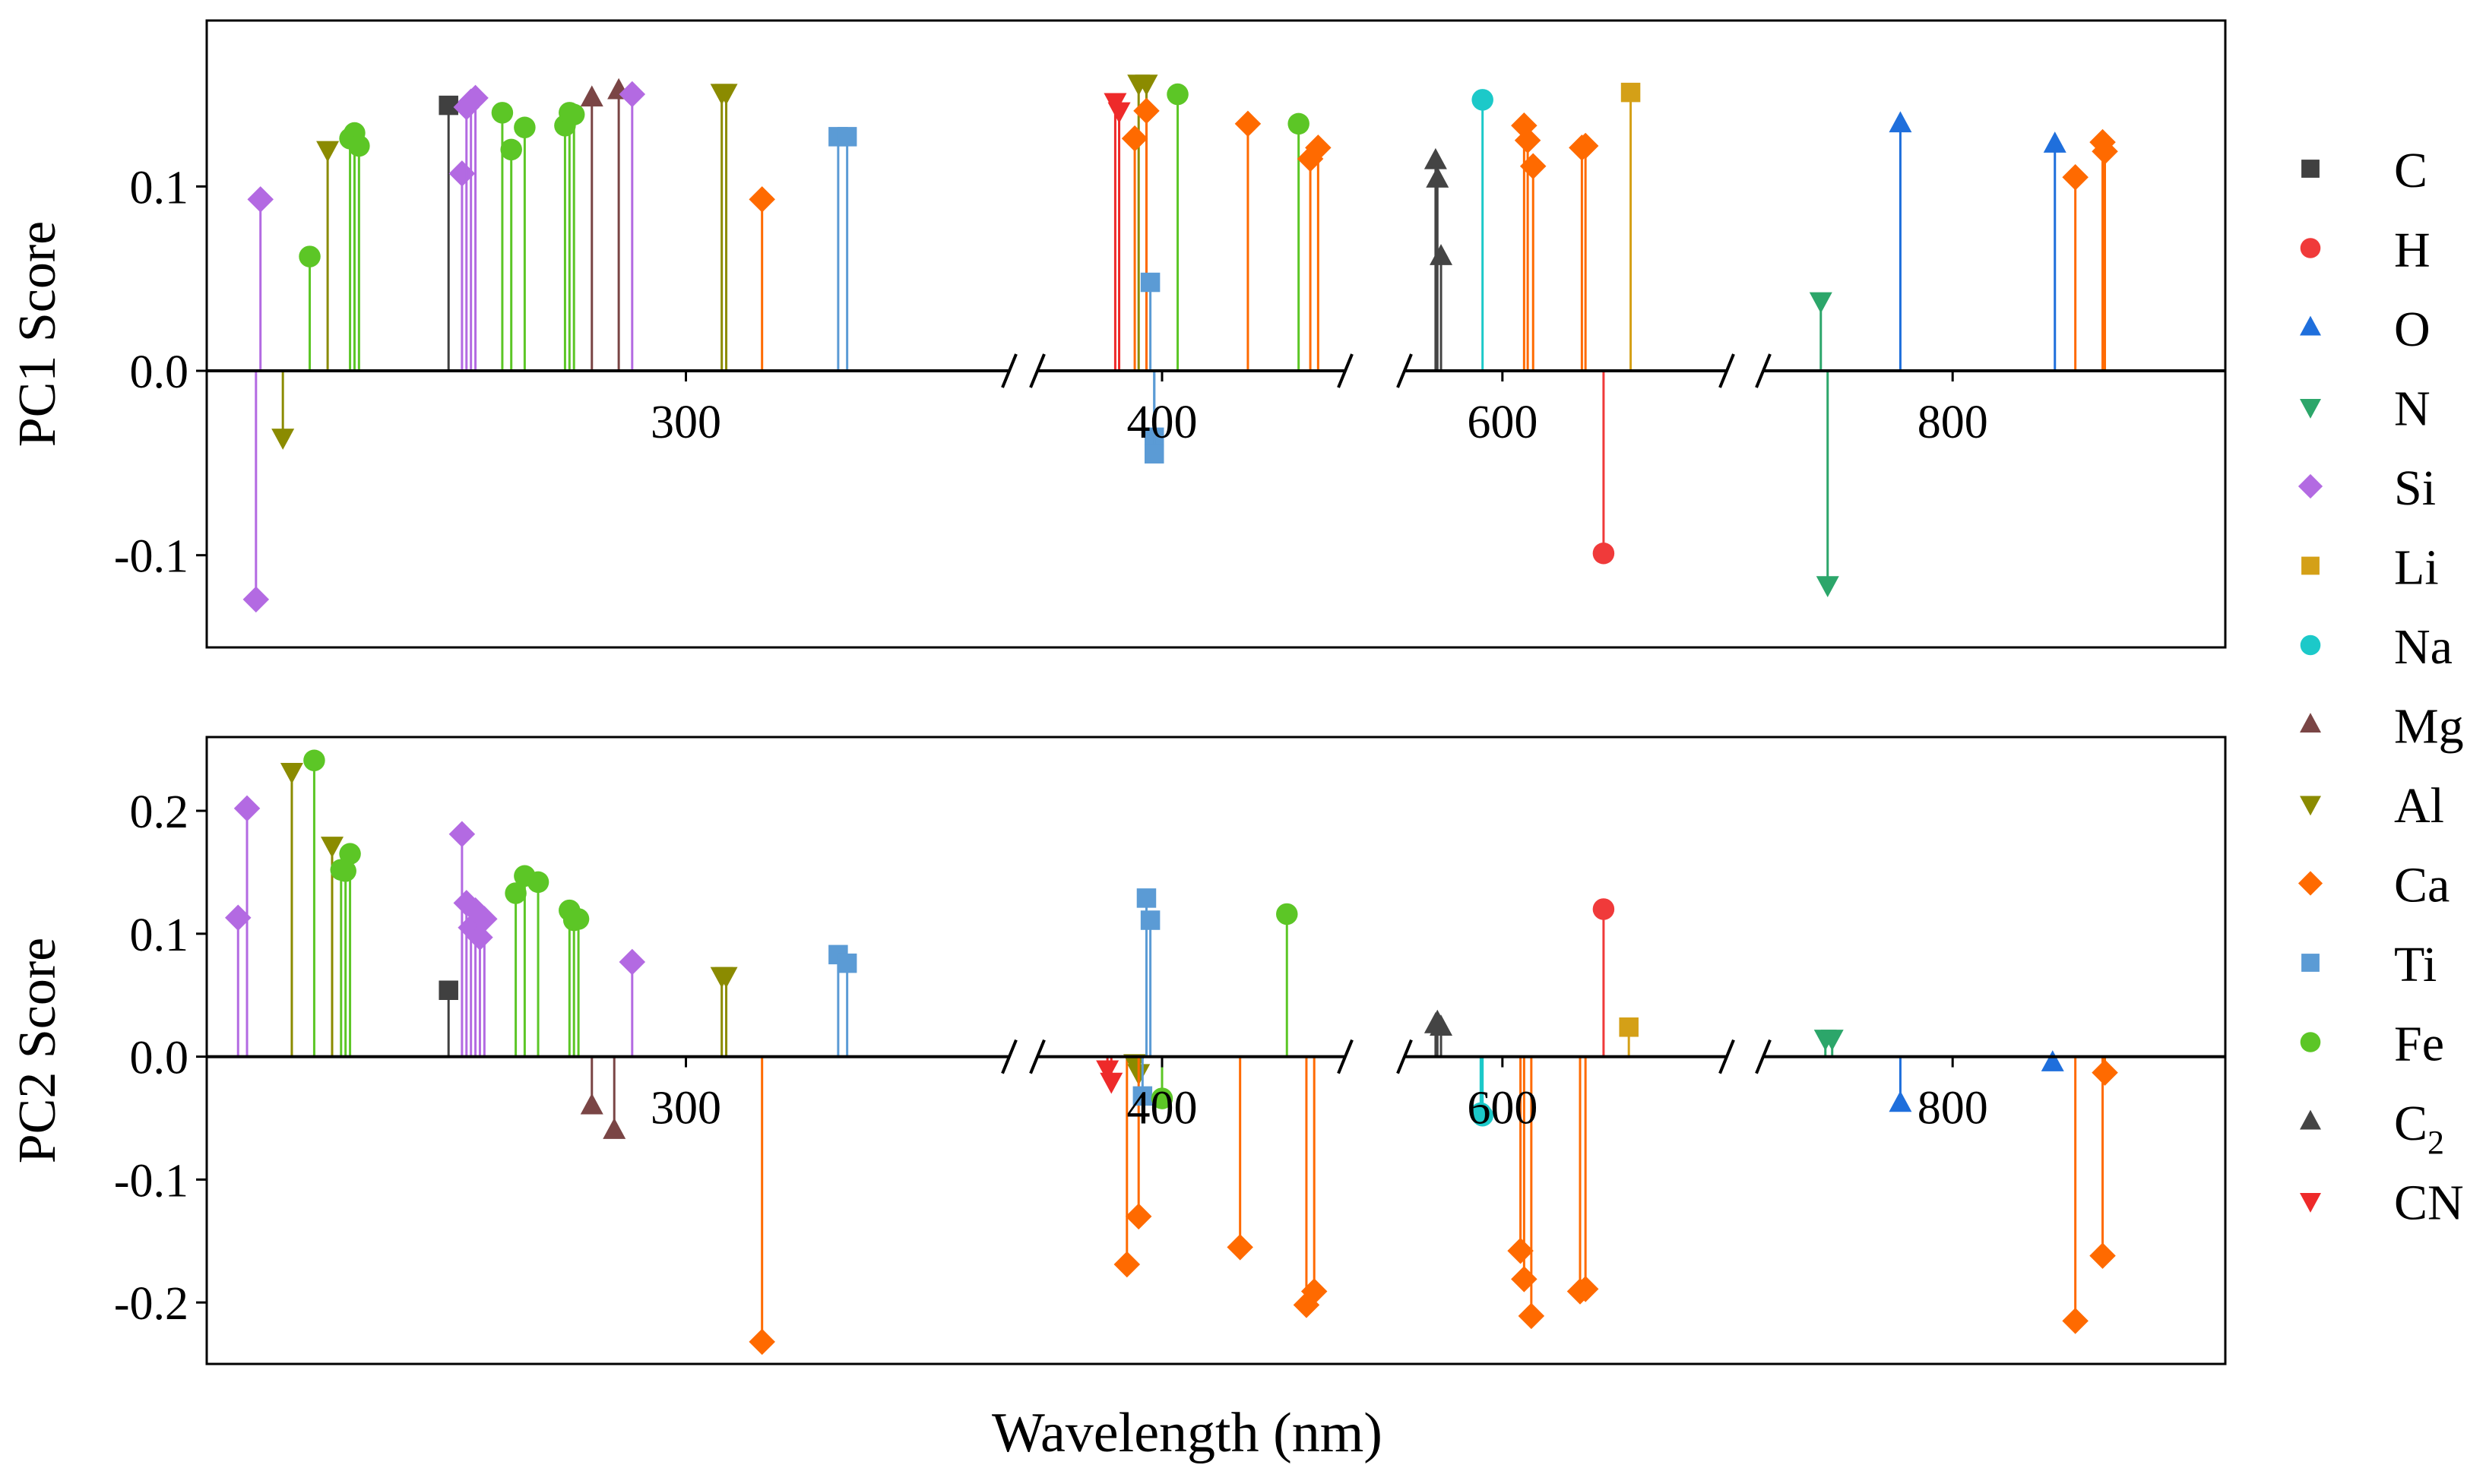 The width and height of the screenshot is (2486, 1484). Describe the element at coordinates (2419, 1128) in the screenshot. I see `legend-label: C2` at that location.